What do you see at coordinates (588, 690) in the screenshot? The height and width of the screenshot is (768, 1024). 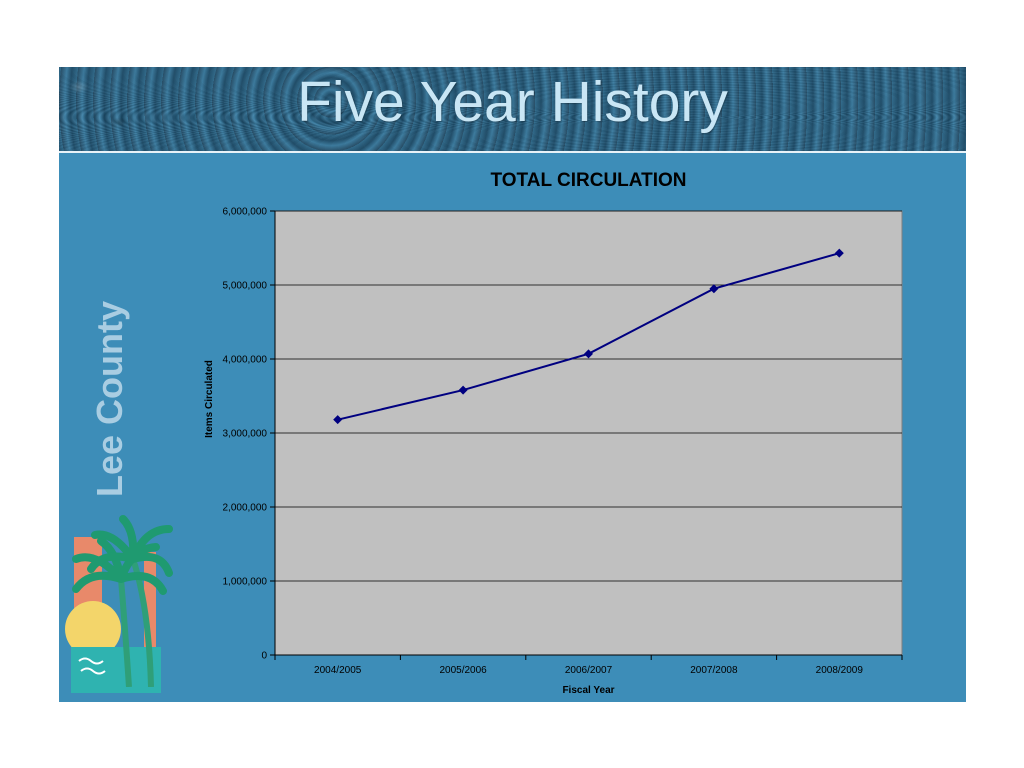 I see `x-axis-label: Fiscal Year` at bounding box center [588, 690].